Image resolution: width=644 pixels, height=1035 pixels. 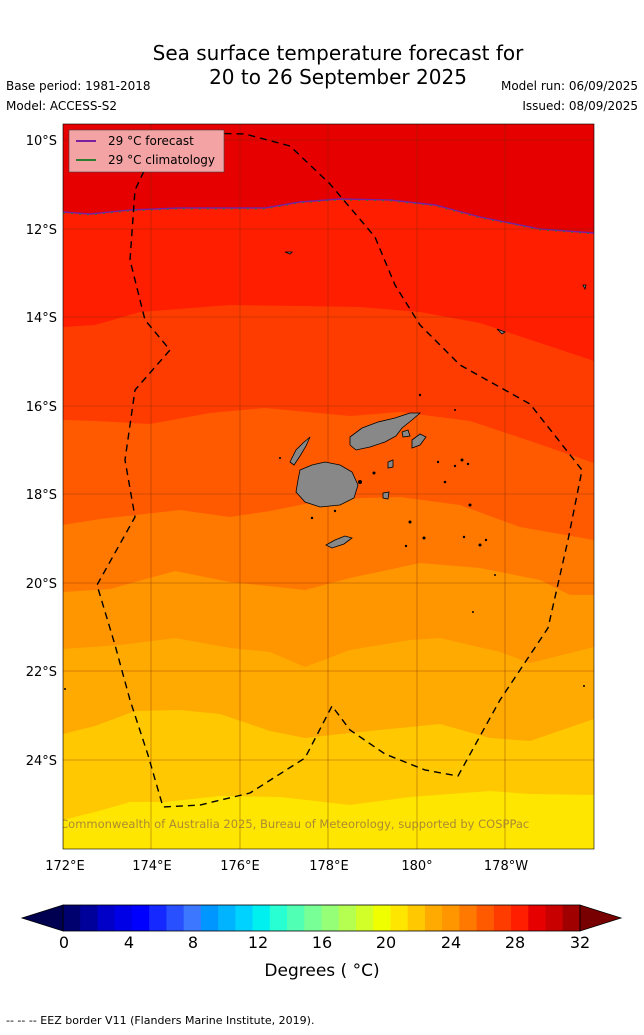 What do you see at coordinates (41, 584) in the screenshot?
I see `lat-label: 20°S` at bounding box center [41, 584].